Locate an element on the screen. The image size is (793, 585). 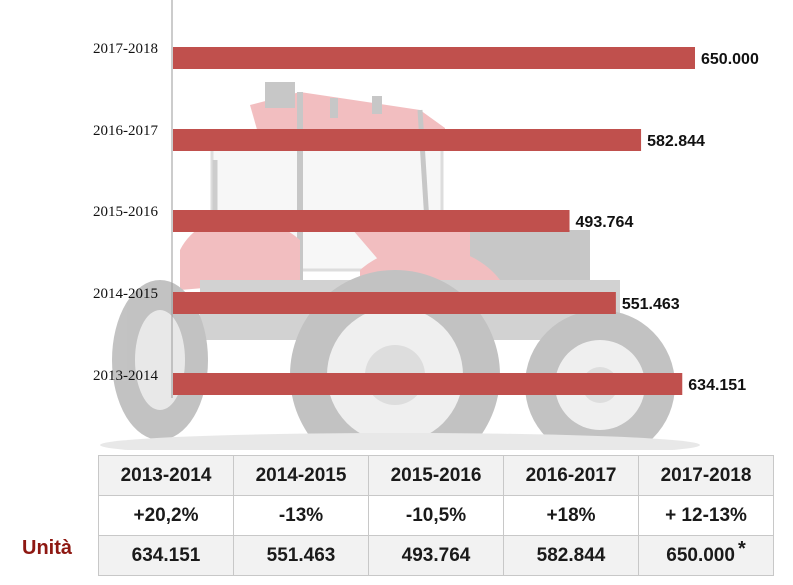
category-label: 2016-2017 is located at coordinates (125, 131).